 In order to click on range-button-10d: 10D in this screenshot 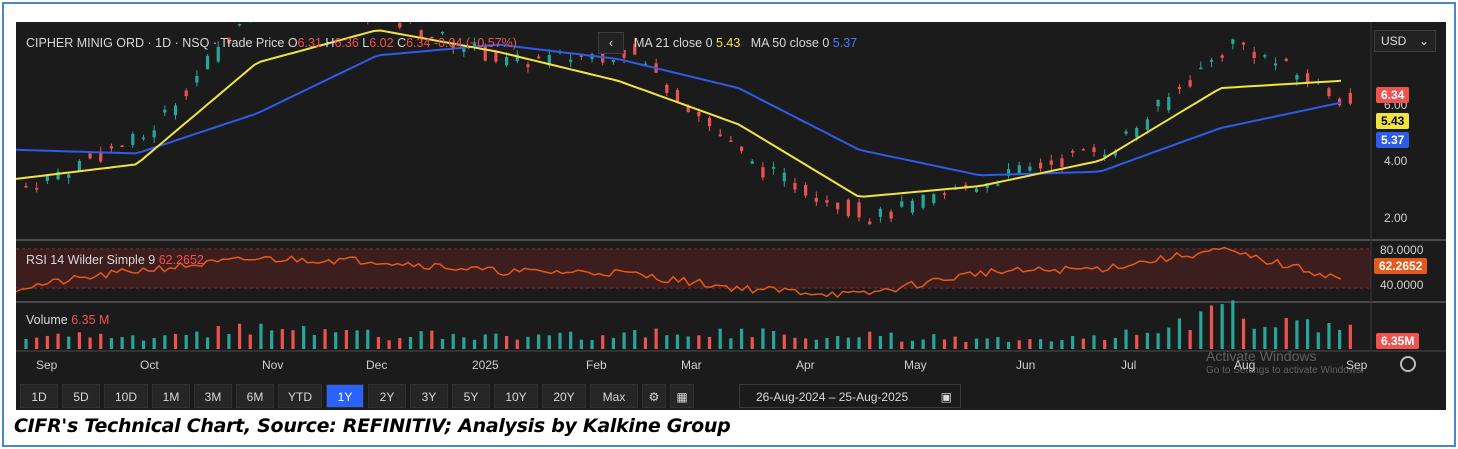, I will do `click(126, 396)`.